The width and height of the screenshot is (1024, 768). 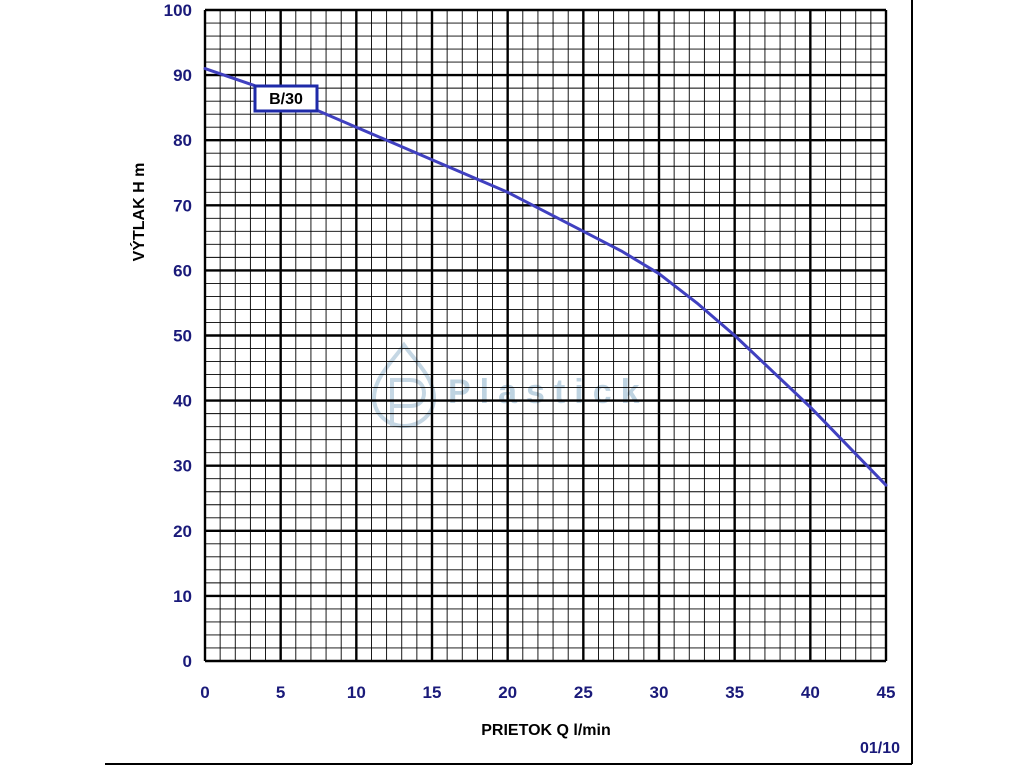 I want to click on y-axis-title: VÝTLAK H m, so click(x=138, y=212).